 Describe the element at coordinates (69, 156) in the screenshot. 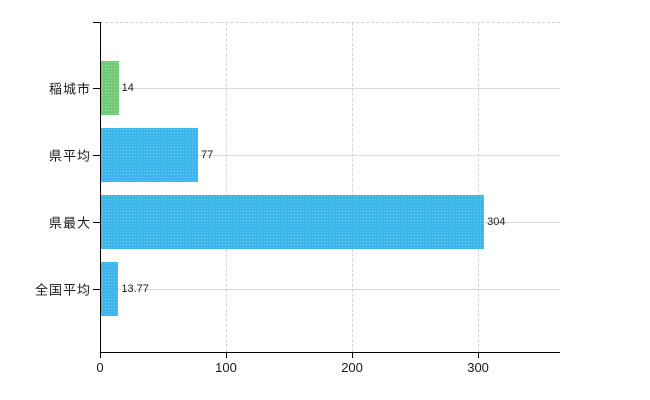

I see `category-label: 県平均` at that location.